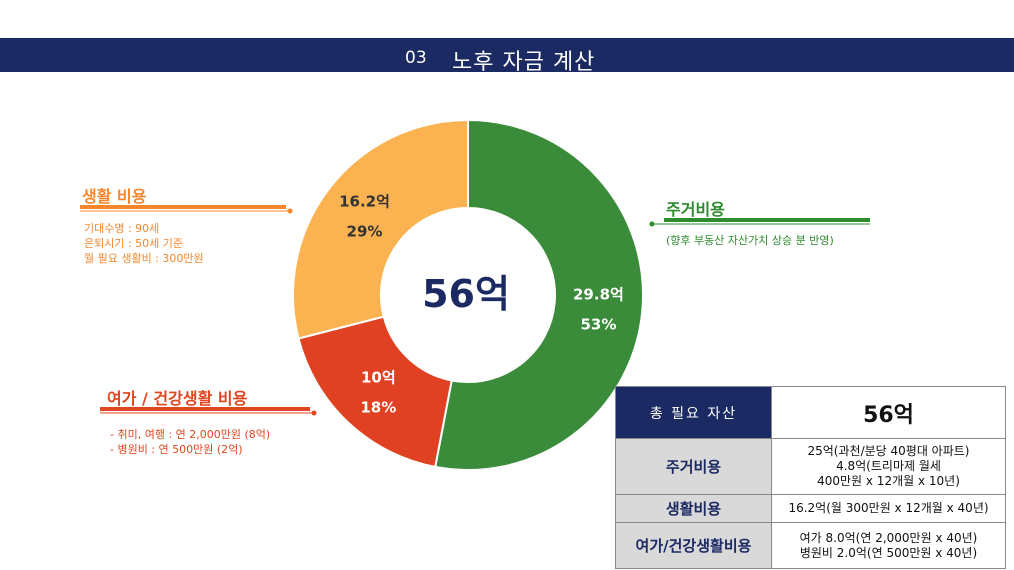 This screenshot has width=1014, height=570. What do you see at coordinates (693, 508) in the screenshot?
I see `living-row-label: 생활비용` at bounding box center [693, 508].